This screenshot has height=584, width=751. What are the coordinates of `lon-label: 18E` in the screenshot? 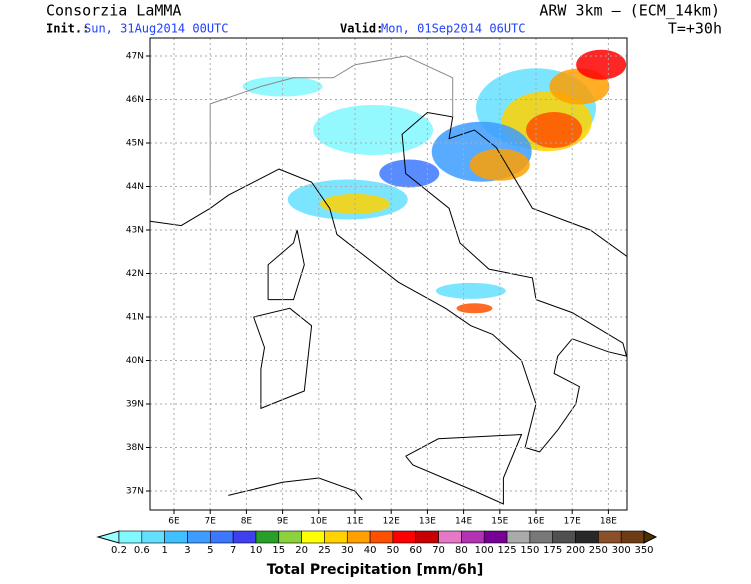 It's located at (608, 522).